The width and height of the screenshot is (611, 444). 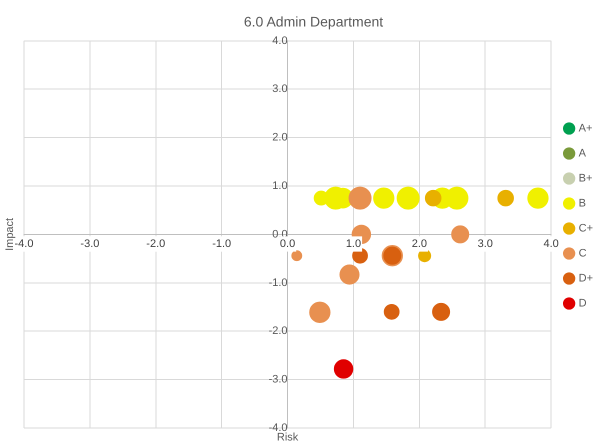 I want to click on legend-label: A, so click(x=582, y=154).